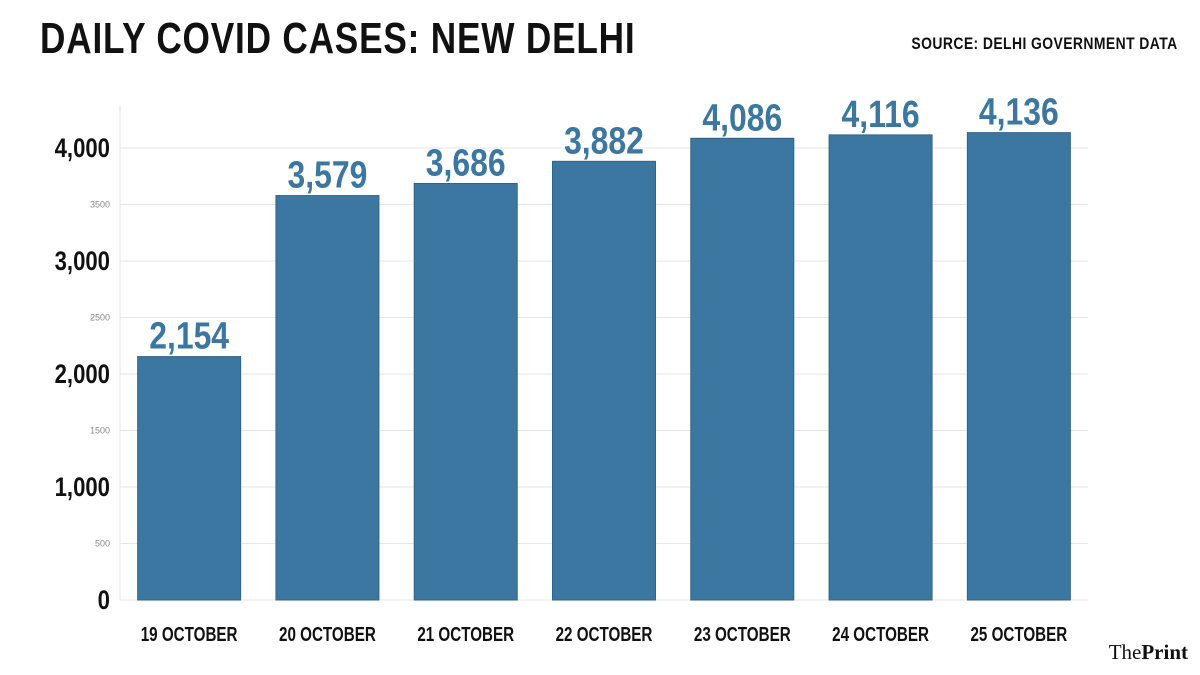 The width and height of the screenshot is (1200, 675). I want to click on y-tick-label: 4,000, so click(82, 149).